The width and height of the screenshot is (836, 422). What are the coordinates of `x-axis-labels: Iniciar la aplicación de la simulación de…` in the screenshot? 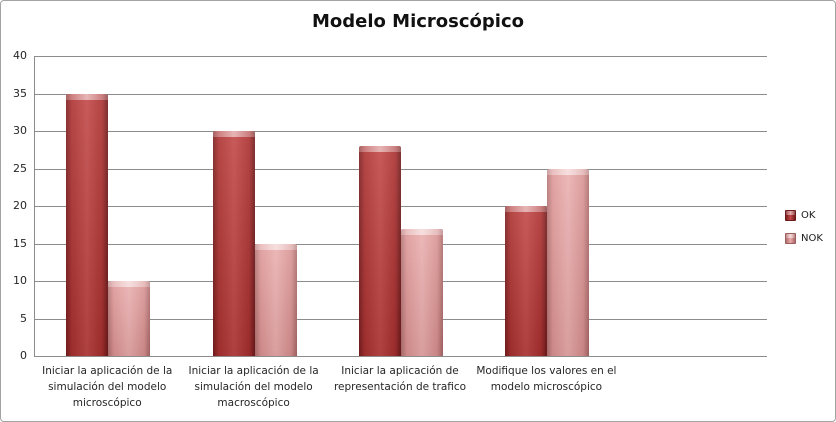 It's located at (400, 387).